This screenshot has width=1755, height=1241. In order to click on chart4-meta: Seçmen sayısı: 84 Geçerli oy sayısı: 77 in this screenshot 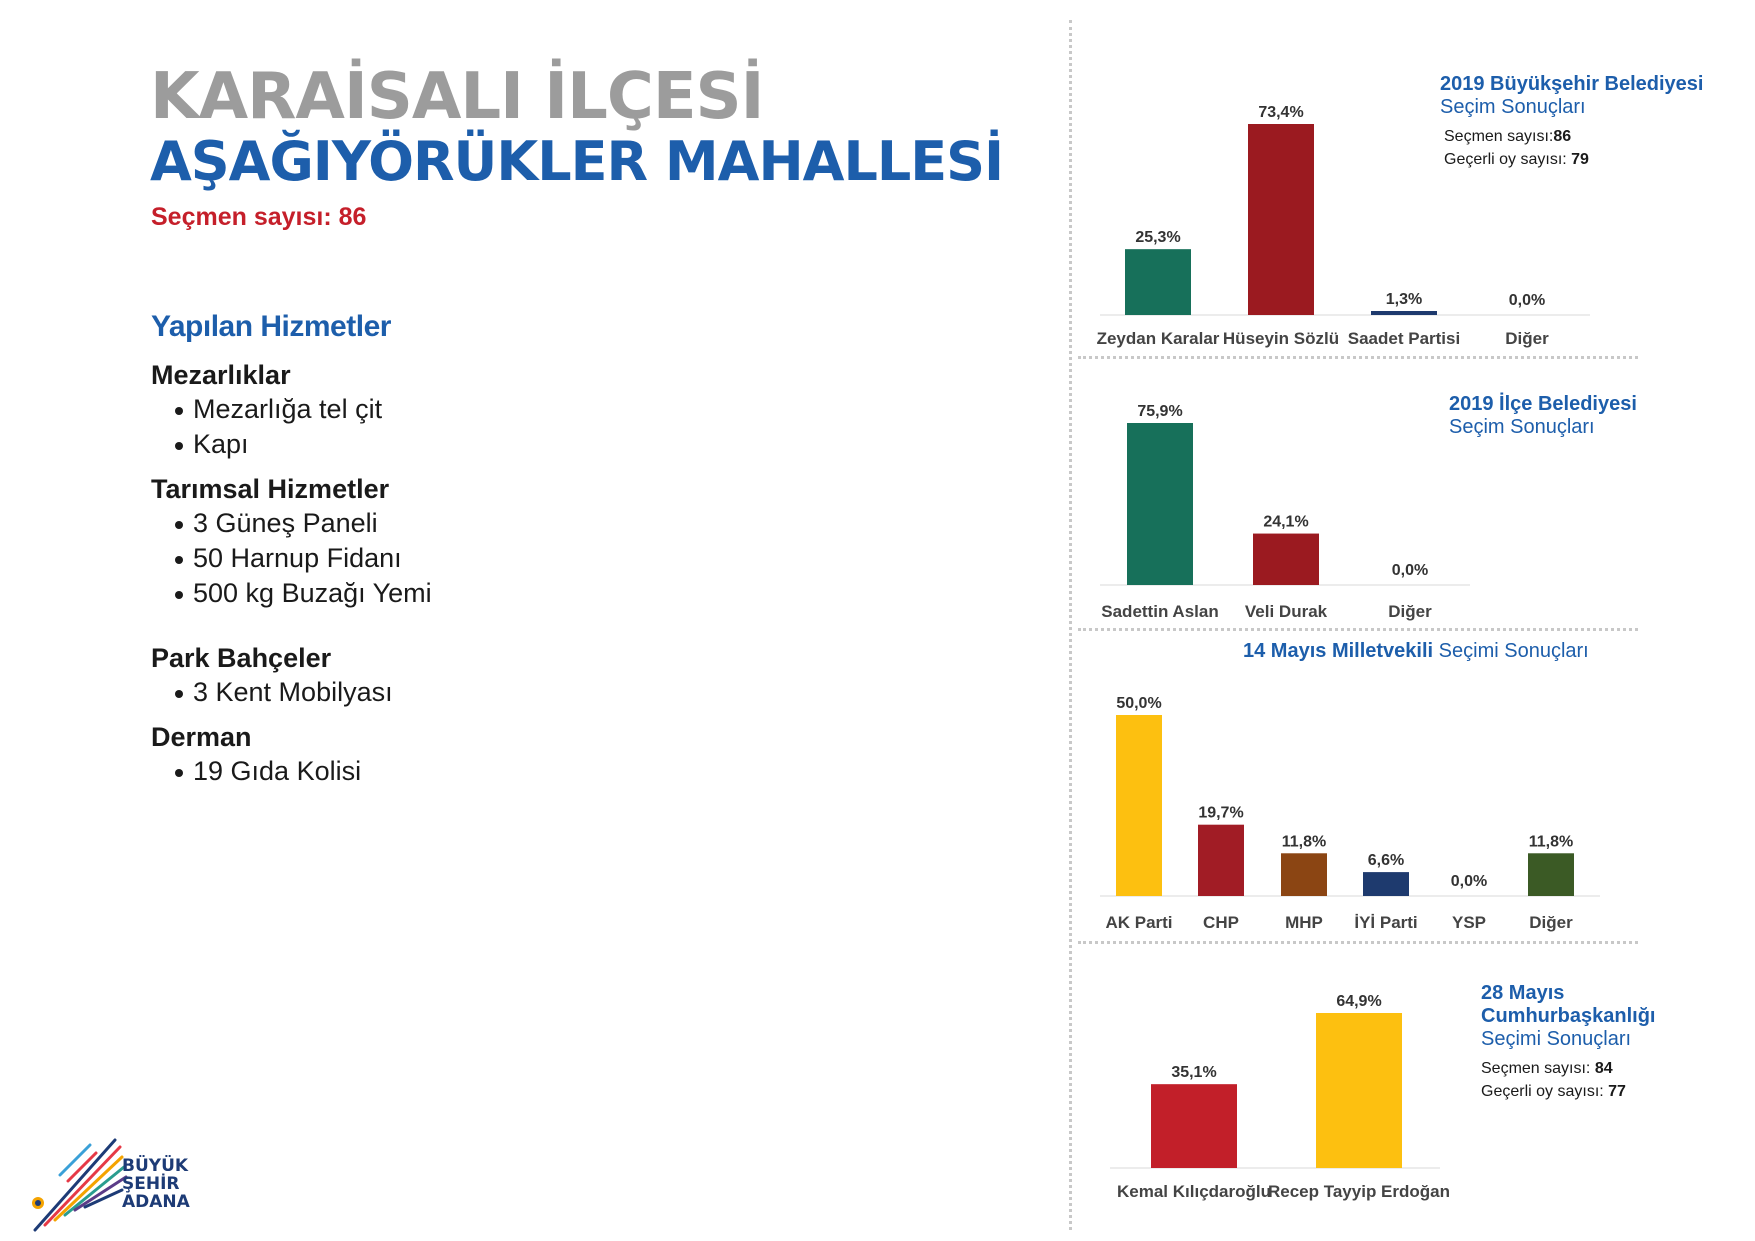, I will do `click(1553, 1080)`.